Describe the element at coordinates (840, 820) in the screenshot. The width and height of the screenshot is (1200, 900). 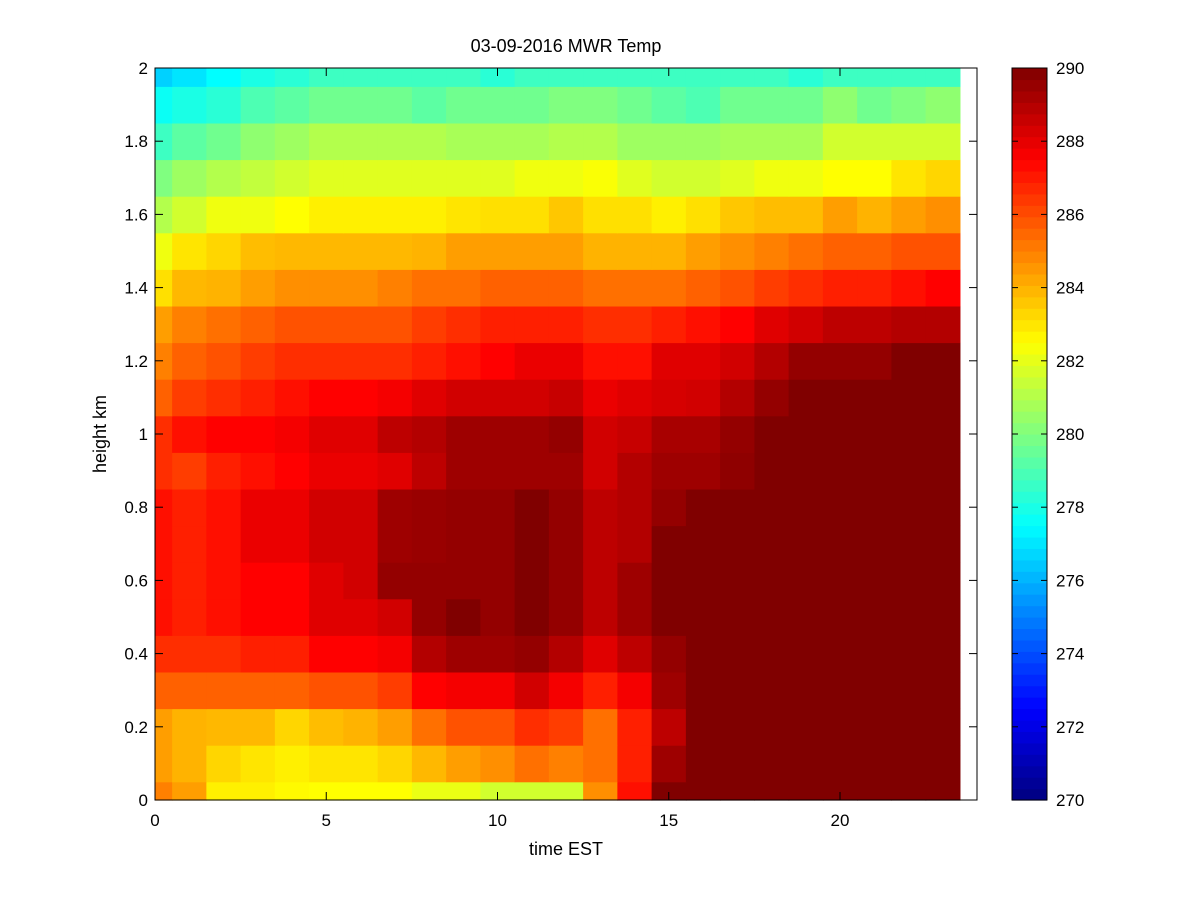
I see `x-tick-label: 20` at that location.